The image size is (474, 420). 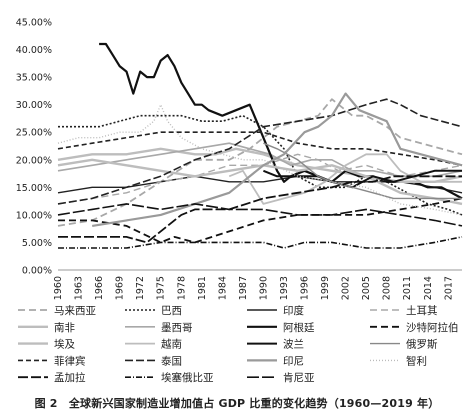 I want to click on legend-label: 越南, so click(x=171, y=344).